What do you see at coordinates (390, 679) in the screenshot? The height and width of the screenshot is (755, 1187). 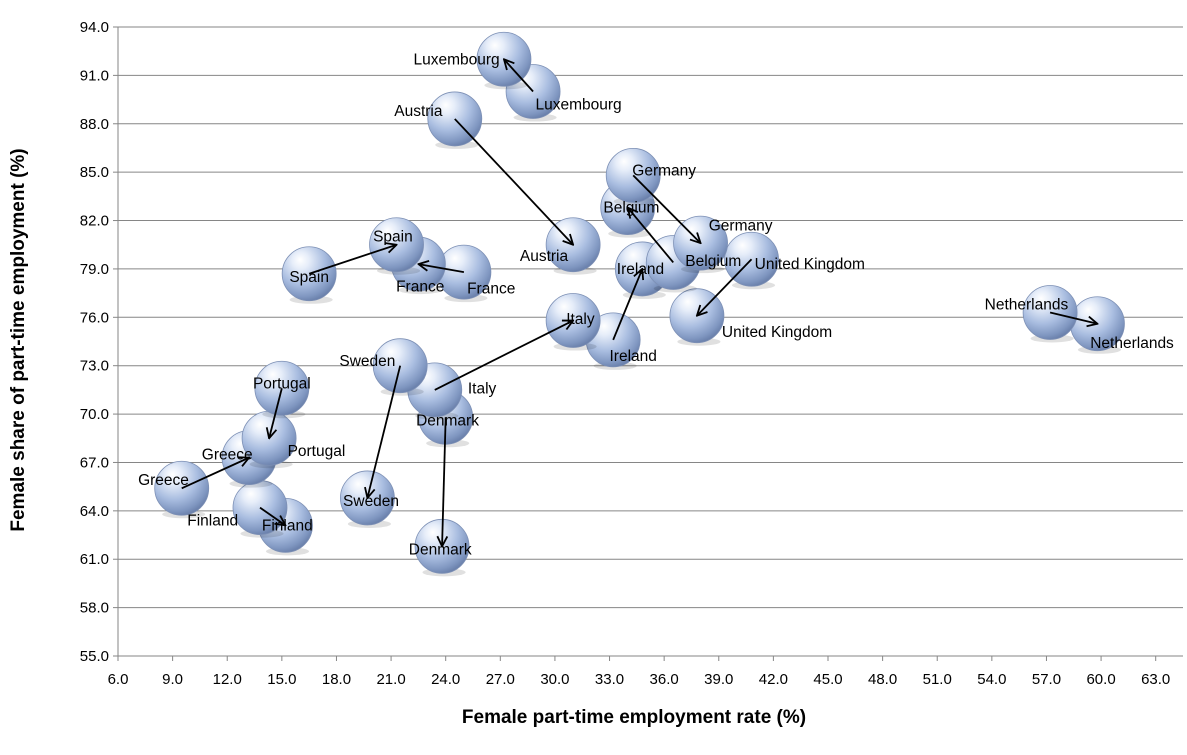 I see `x-tick-label-5: 21.0` at bounding box center [390, 679].